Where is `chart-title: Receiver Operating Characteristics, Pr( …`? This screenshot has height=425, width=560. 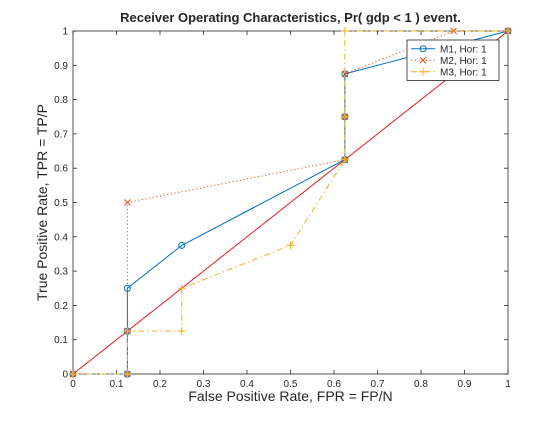
chart-title: Receiver Operating Characteristics, Pr( … is located at coordinates (290, 17).